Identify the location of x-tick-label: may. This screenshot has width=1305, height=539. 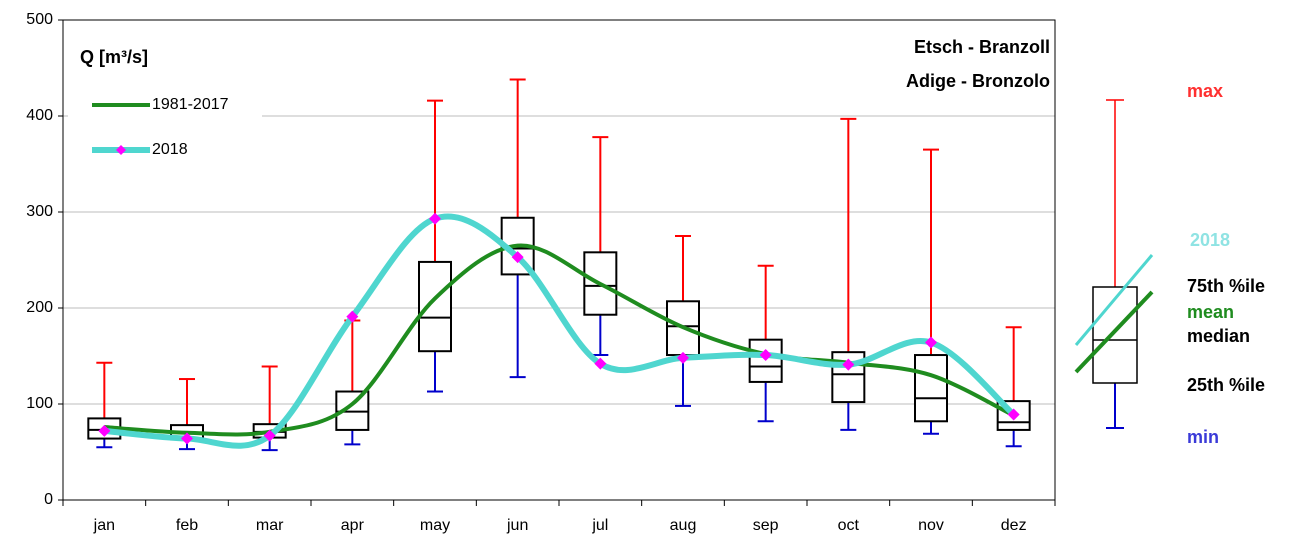
(435, 525).